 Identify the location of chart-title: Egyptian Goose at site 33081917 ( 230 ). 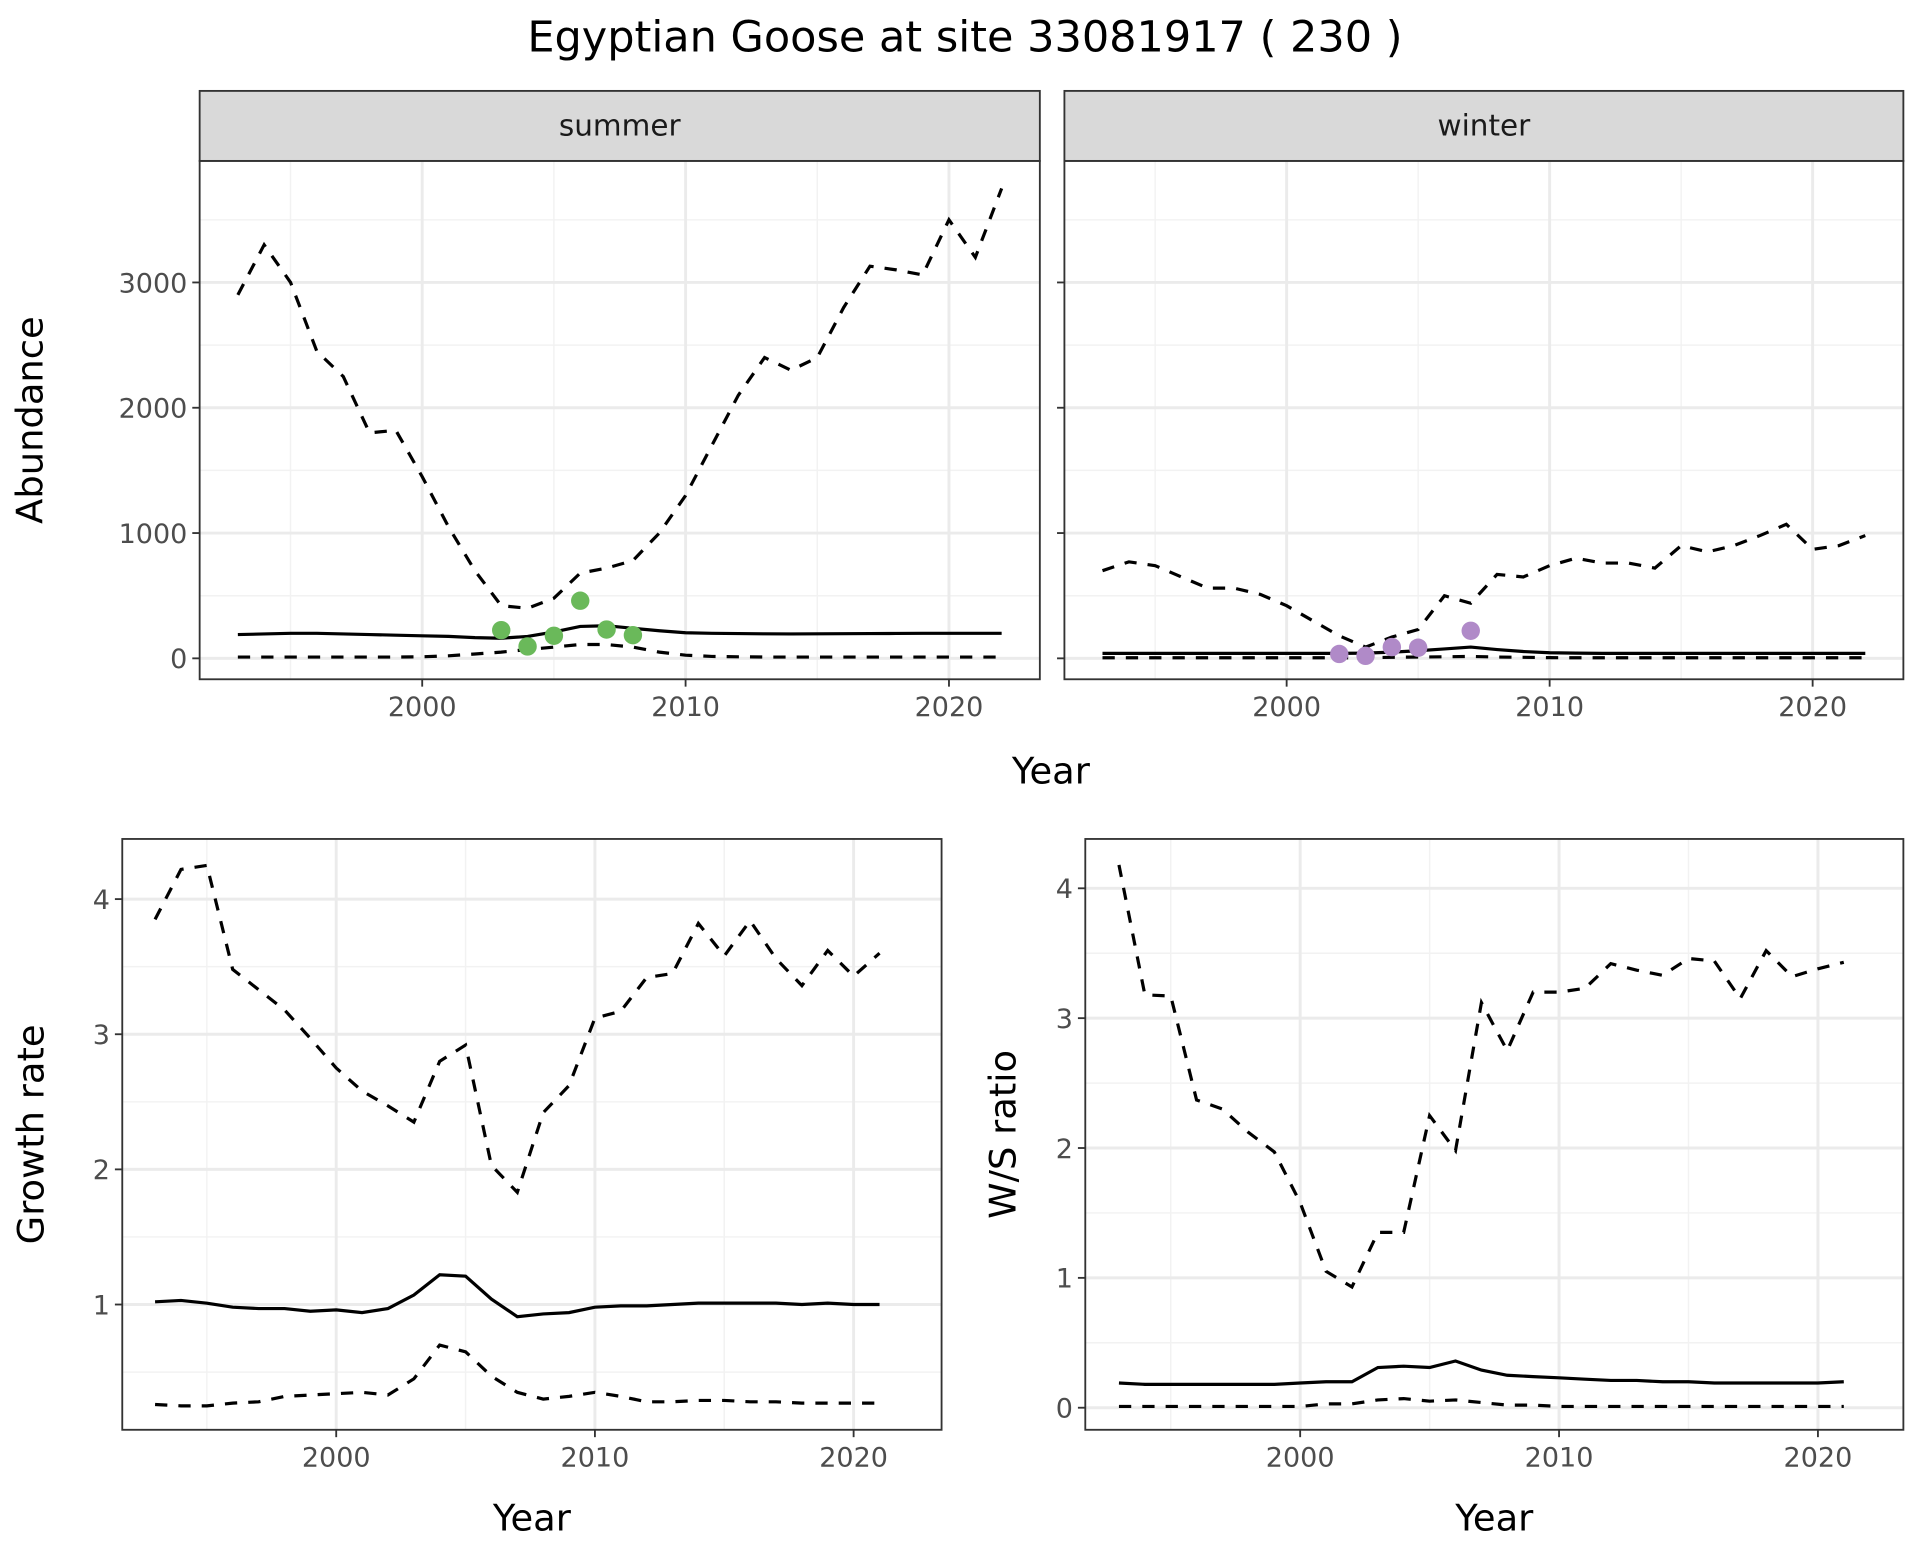
(964, 38).